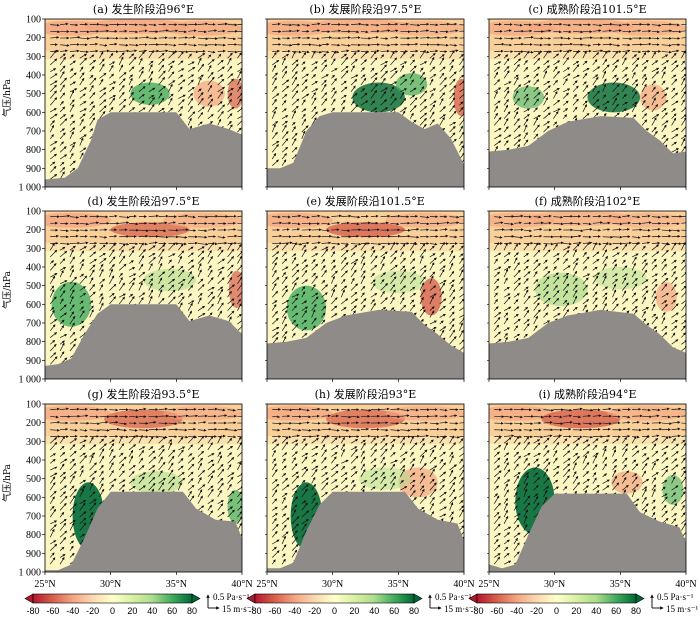  Describe the element at coordinates (414, 611) in the screenshot. I see `colorbar-tick-label: 80` at that location.